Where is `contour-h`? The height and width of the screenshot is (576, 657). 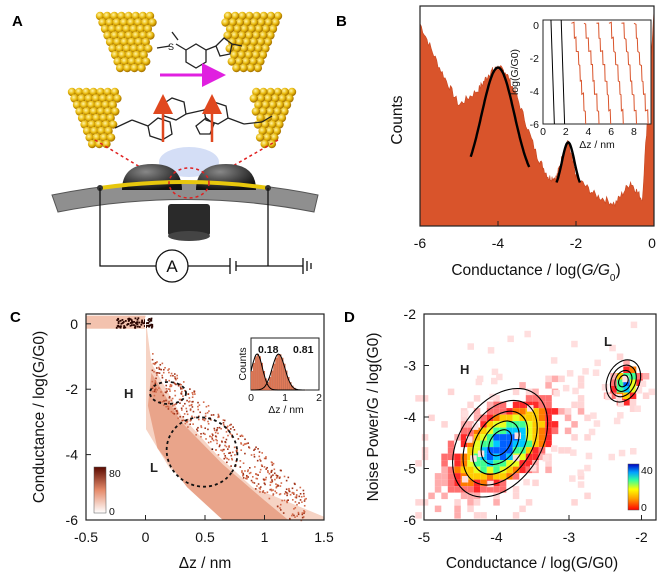 contour-h is located at coordinates (500, 442).